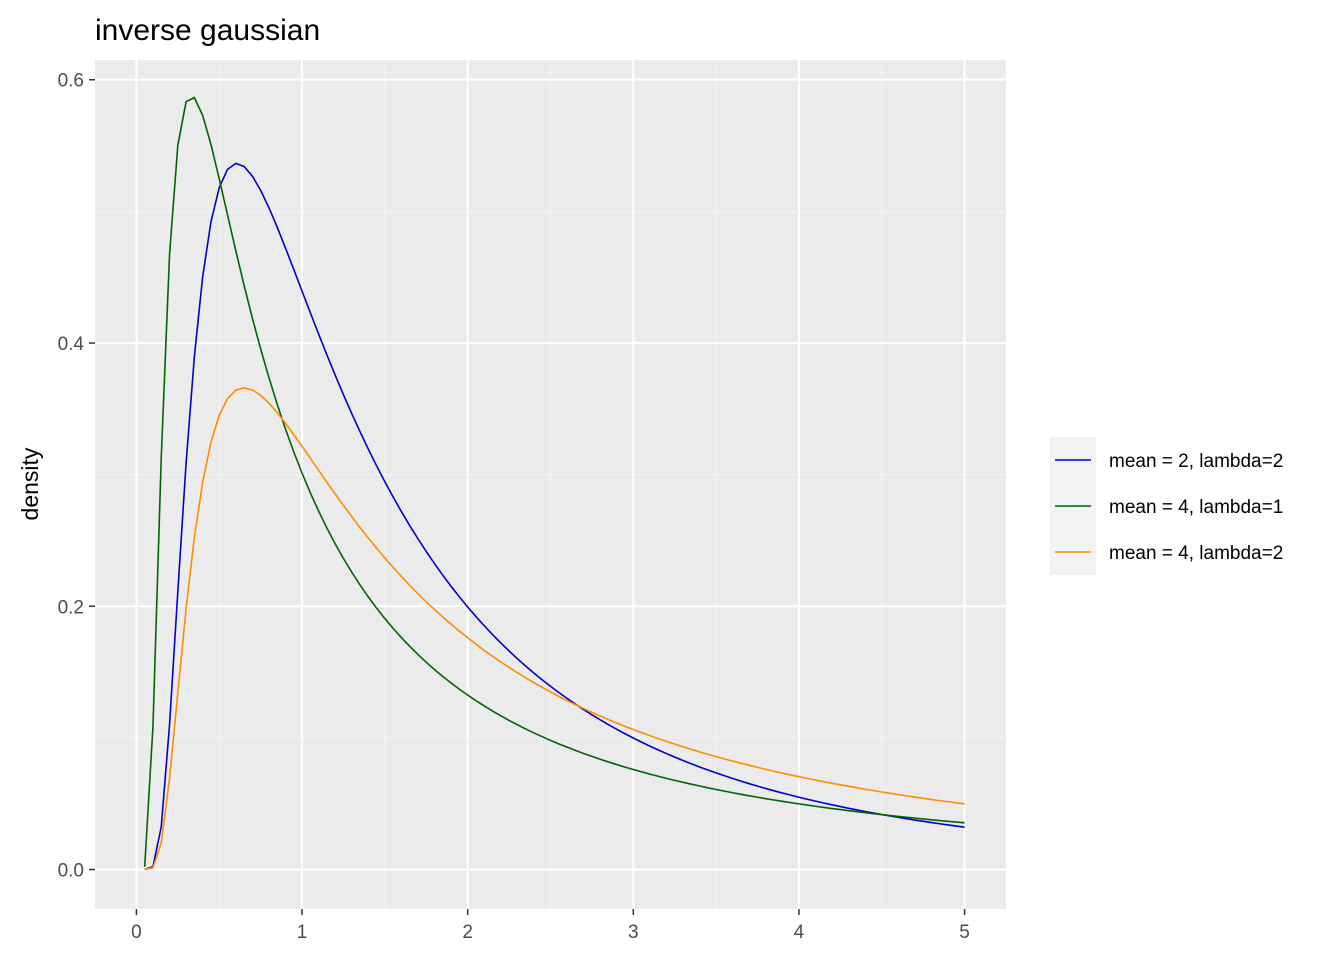  Describe the element at coordinates (799, 932) in the screenshot. I see `x-tick-label: 4` at that location.